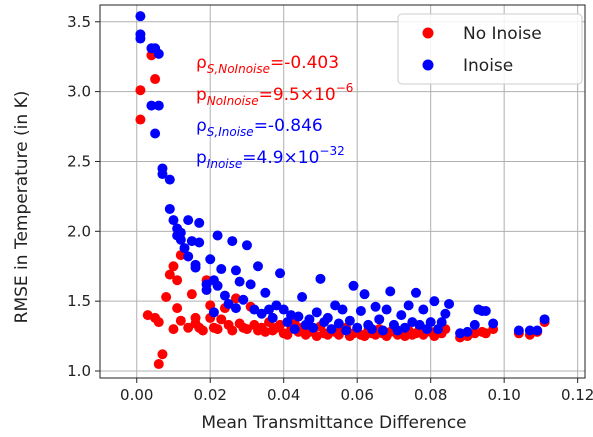 Image resolution: width=593 pixels, height=437 pixels. What do you see at coordinates (79, 22) in the screenshot?
I see `y-tick-label: 3.5` at bounding box center [79, 22].